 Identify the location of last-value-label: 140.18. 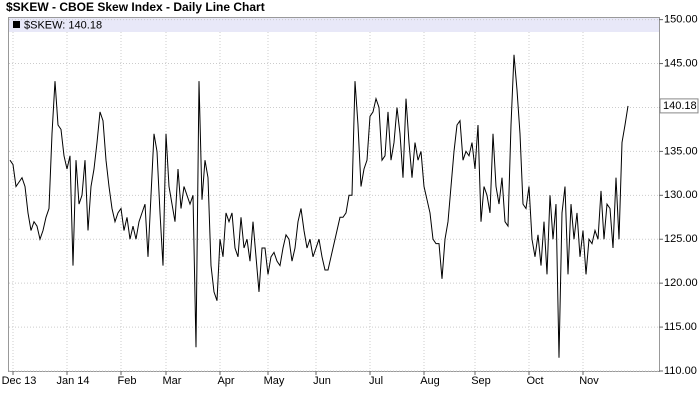
(680, 106).